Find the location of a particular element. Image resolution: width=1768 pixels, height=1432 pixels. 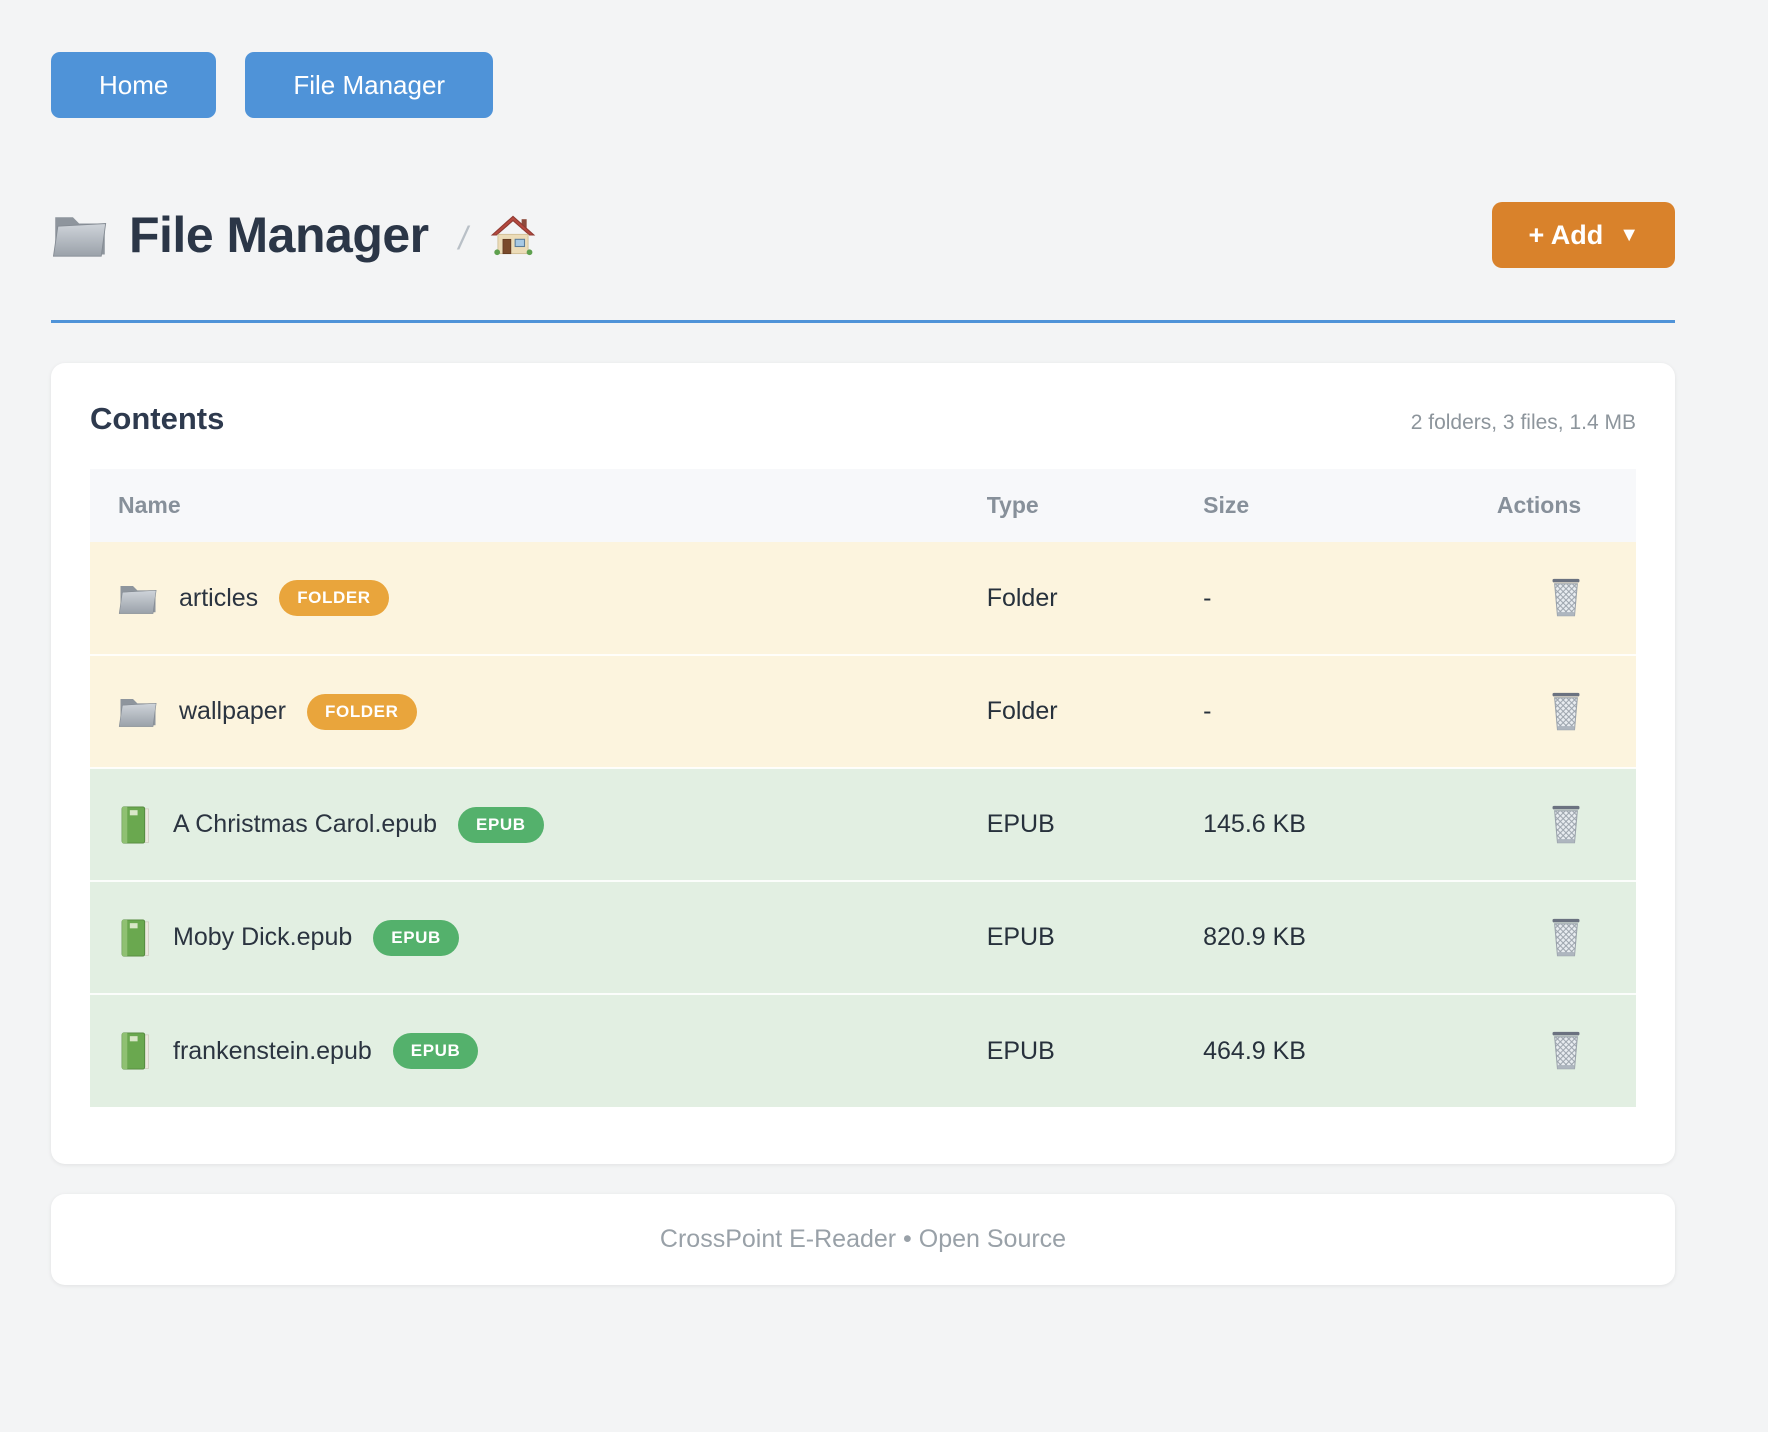

page-header: File Manager / + Add ▼ is located at coordinates (863, 235).